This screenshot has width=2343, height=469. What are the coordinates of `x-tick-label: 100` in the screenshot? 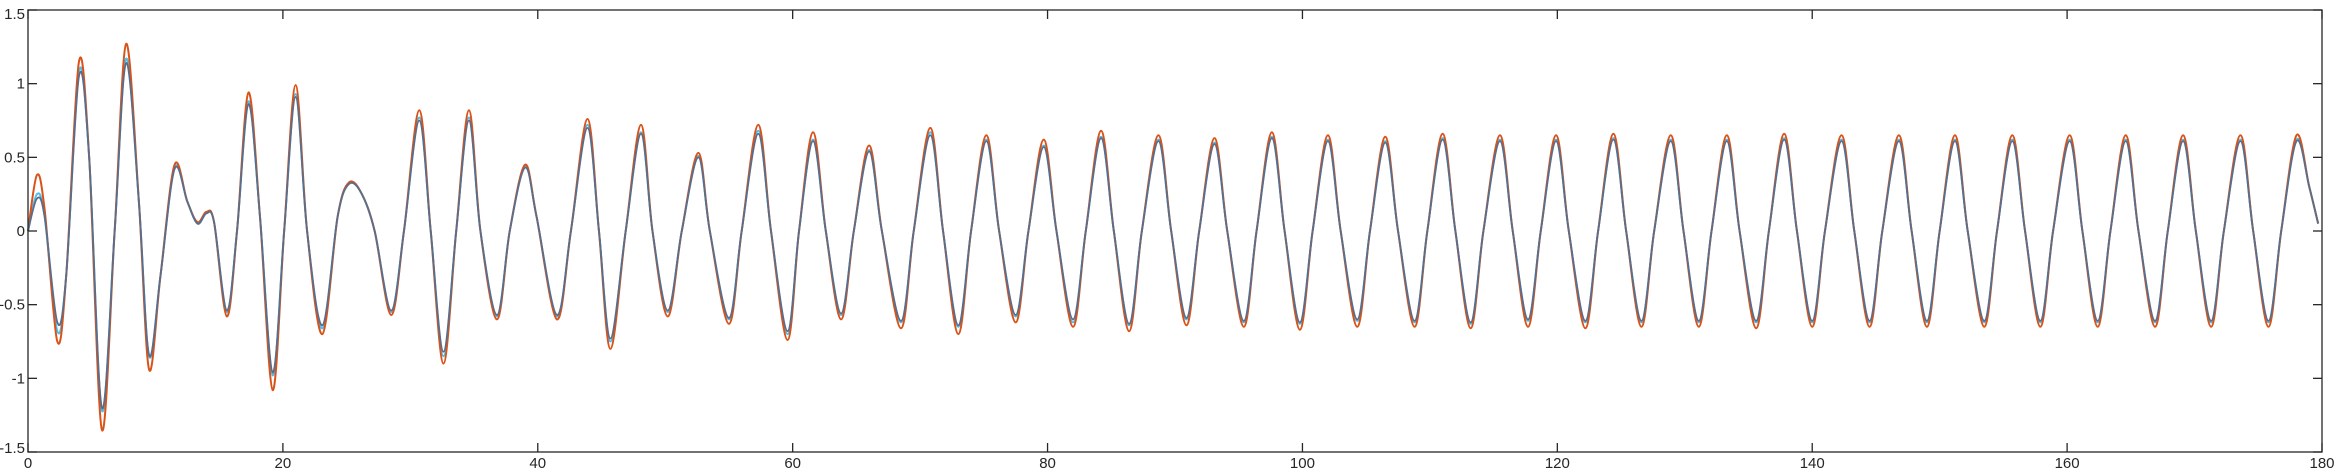 It's located at (1302, 462).